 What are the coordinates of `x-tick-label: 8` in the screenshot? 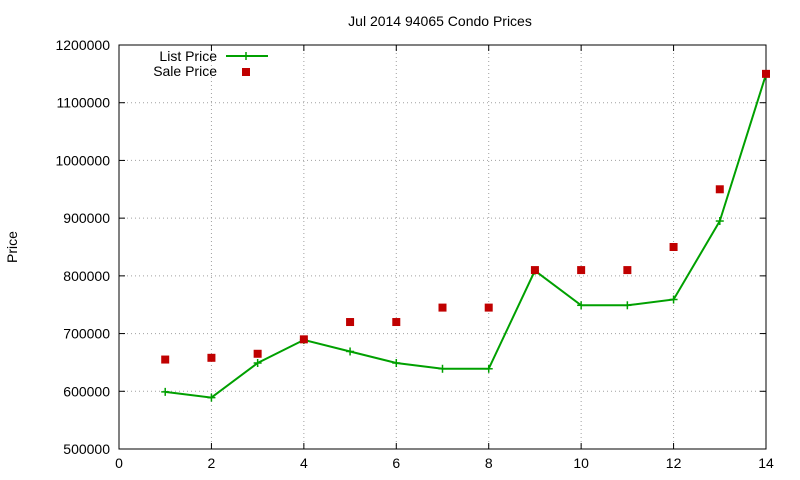 It's located at (489, 463).